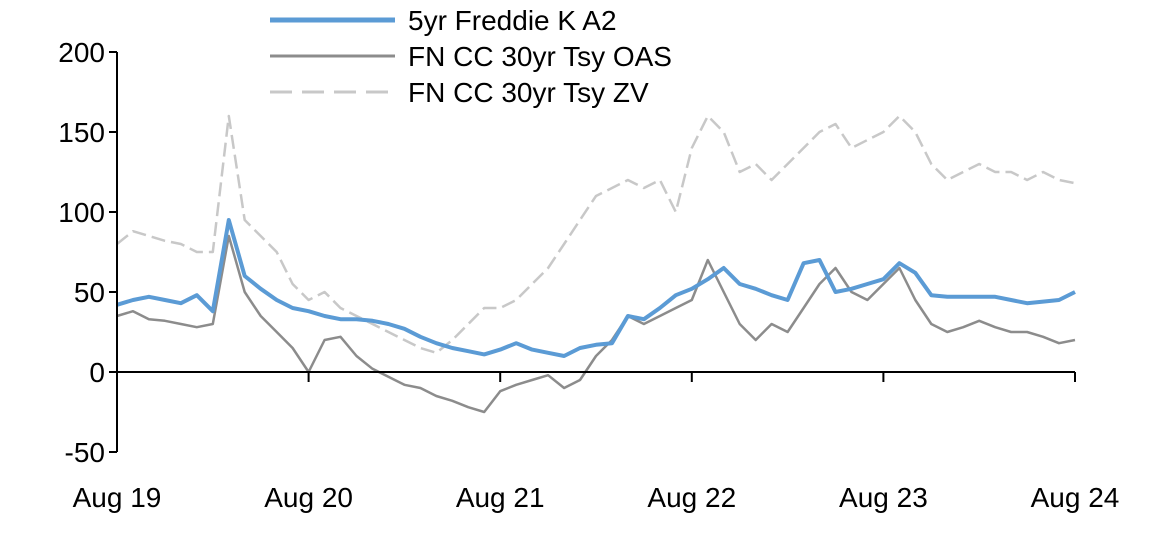 This screenshot has height=536, width=1157. Describe the element at coordinates (89, 292) in the screenshot. I see `y-tick-label: 50` at that location.